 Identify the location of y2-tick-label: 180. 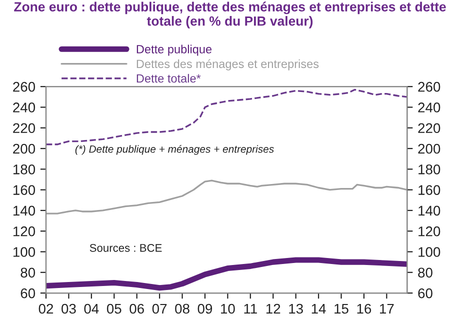
(429, 169).